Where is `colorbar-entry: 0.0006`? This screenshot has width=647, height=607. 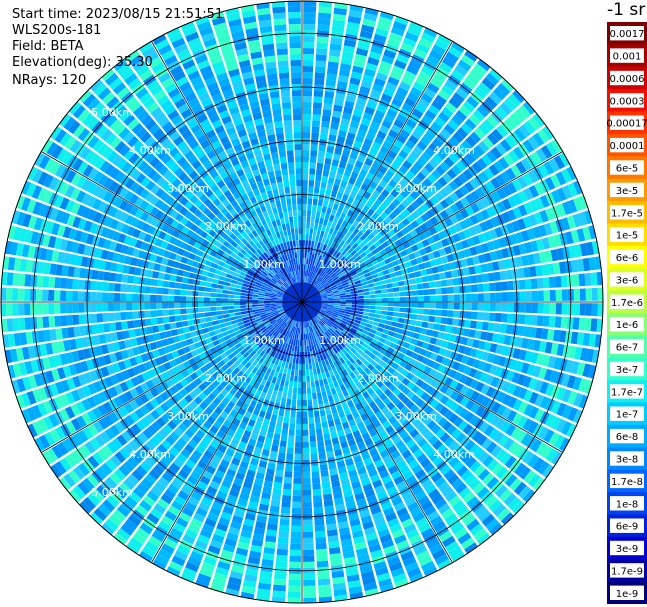
colorbar-entry: 0.0006 is located at coordinates (627, 78).